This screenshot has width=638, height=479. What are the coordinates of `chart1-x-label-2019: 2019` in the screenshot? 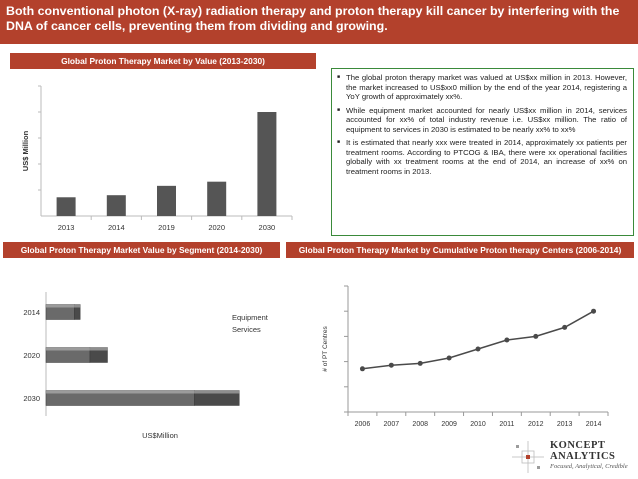 It's located at (166, 227).